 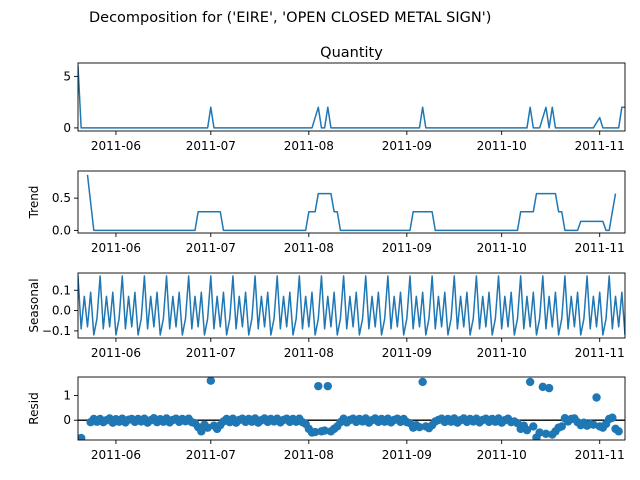 I want to click on y-axis-label: Resid, so click(x=34, y=408).